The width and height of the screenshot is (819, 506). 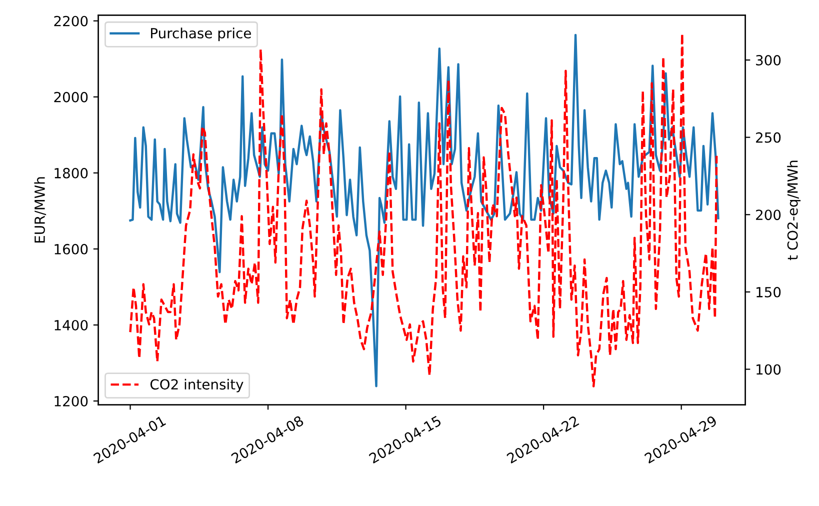 I want to click on y2-tick-label: 200, so click(x=768, y=215).